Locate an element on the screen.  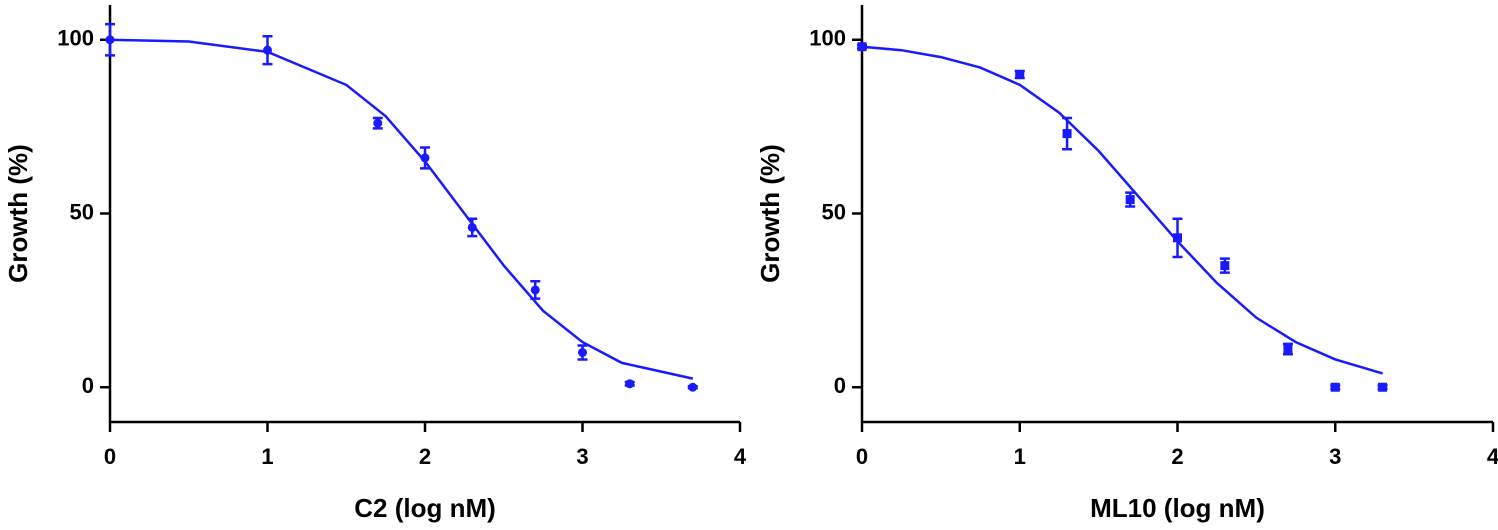
x-axis-label: C2 (log nM) is located at coordinates (425, 508).